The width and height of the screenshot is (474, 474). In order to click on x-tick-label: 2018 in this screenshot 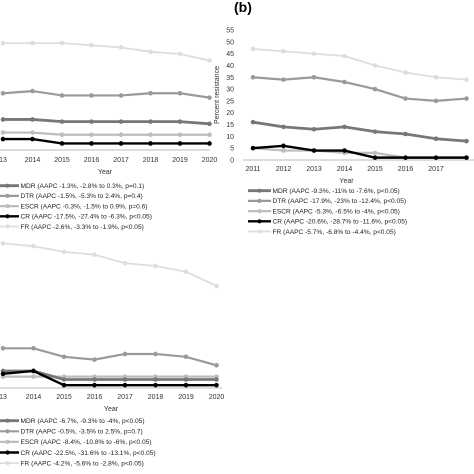, I will do `click(156, 397)`.